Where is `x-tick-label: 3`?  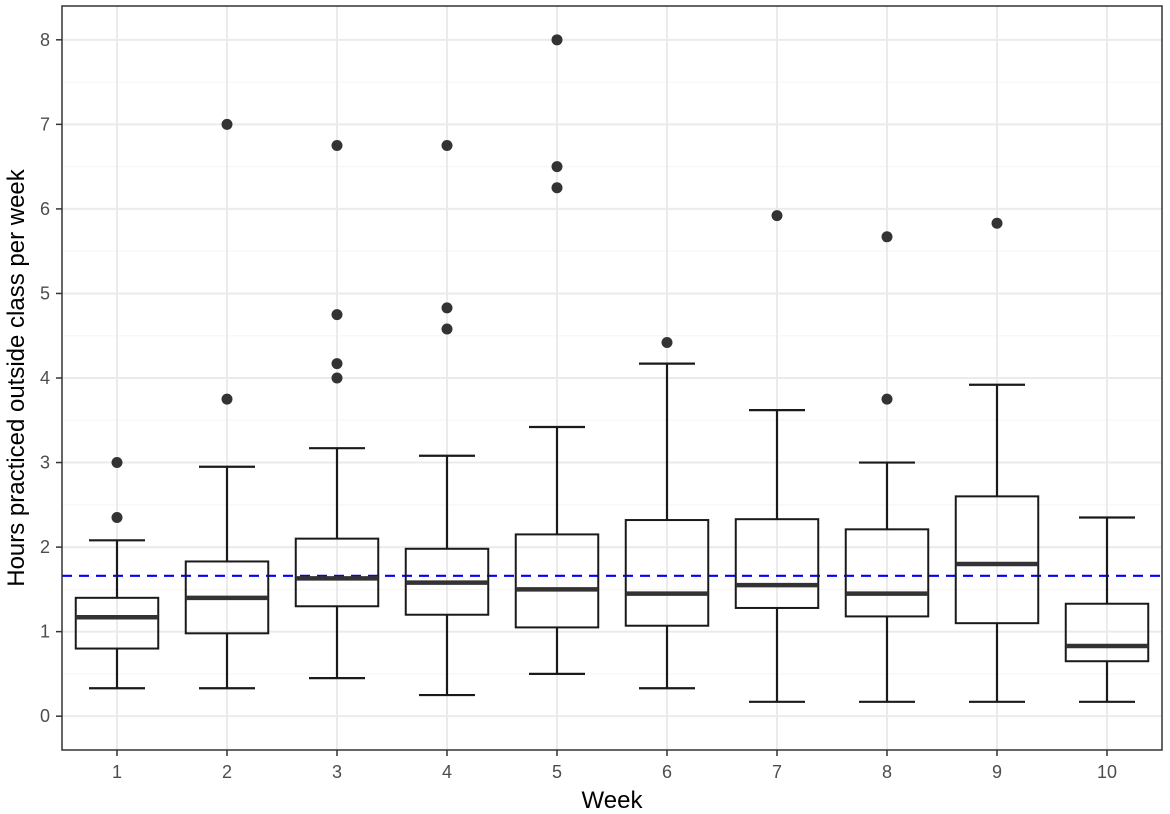 x-tick-label: 3 is located at coordinates (337, 772).